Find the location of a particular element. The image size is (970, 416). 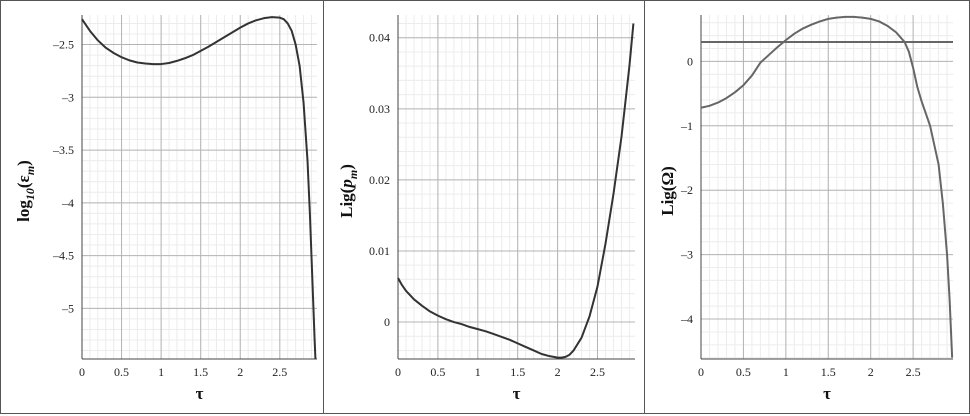

y-tick-label: –2 is located at coordinates (686, 190).